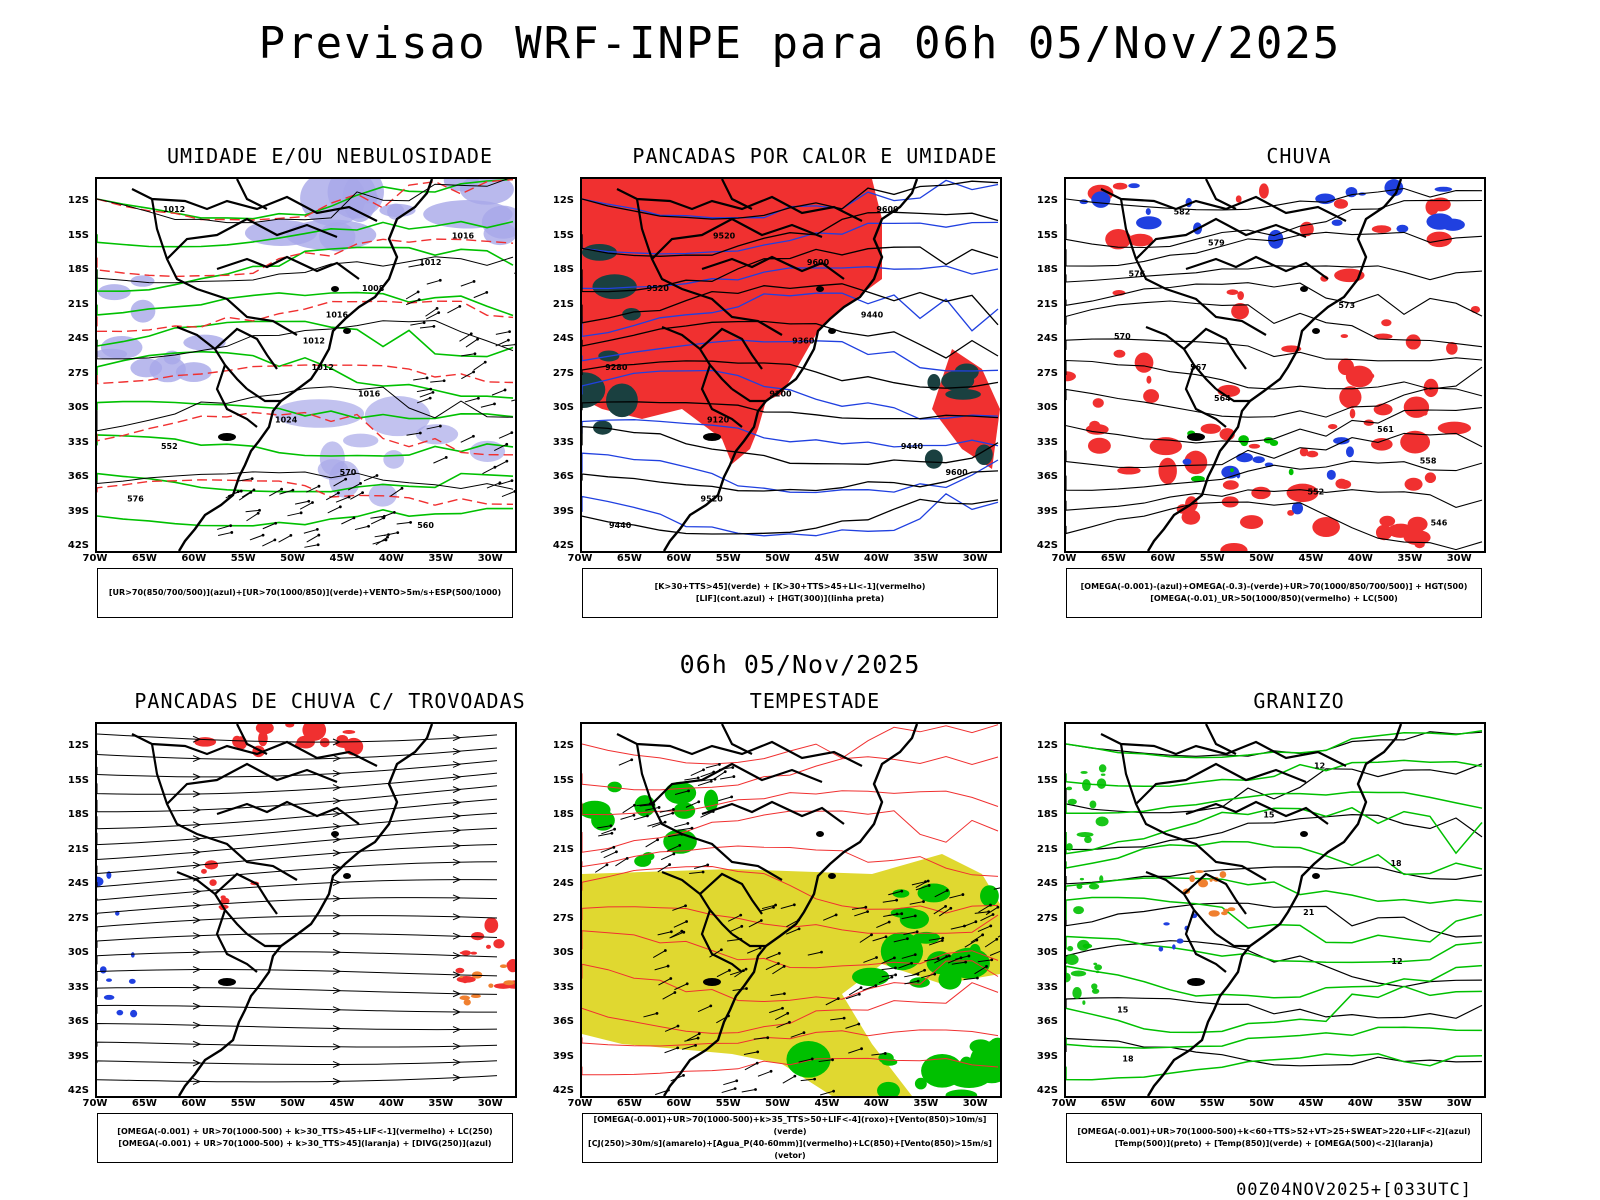  I want to click on map-plot: 12 15 18 21 12 15 18, so click(1275, 910).